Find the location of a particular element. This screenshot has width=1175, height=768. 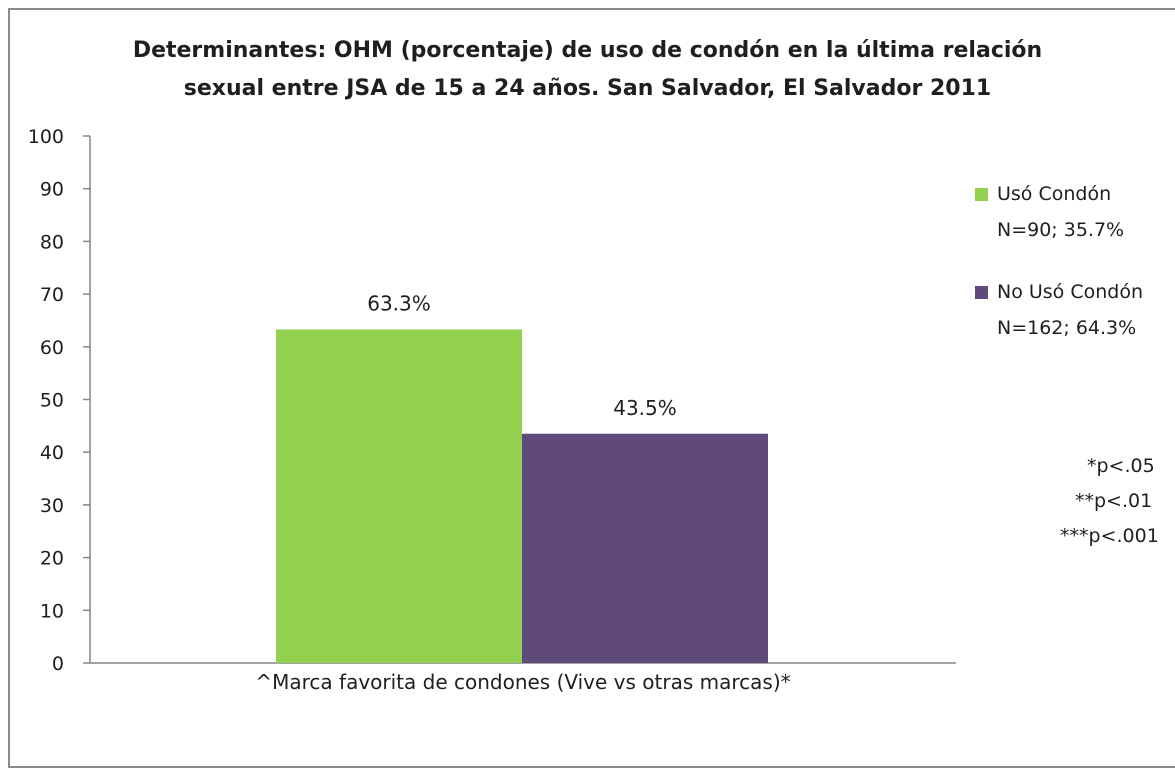

legend-detail-uso-condon: N=90; 35.7% is located at coordinates (1061, 230).